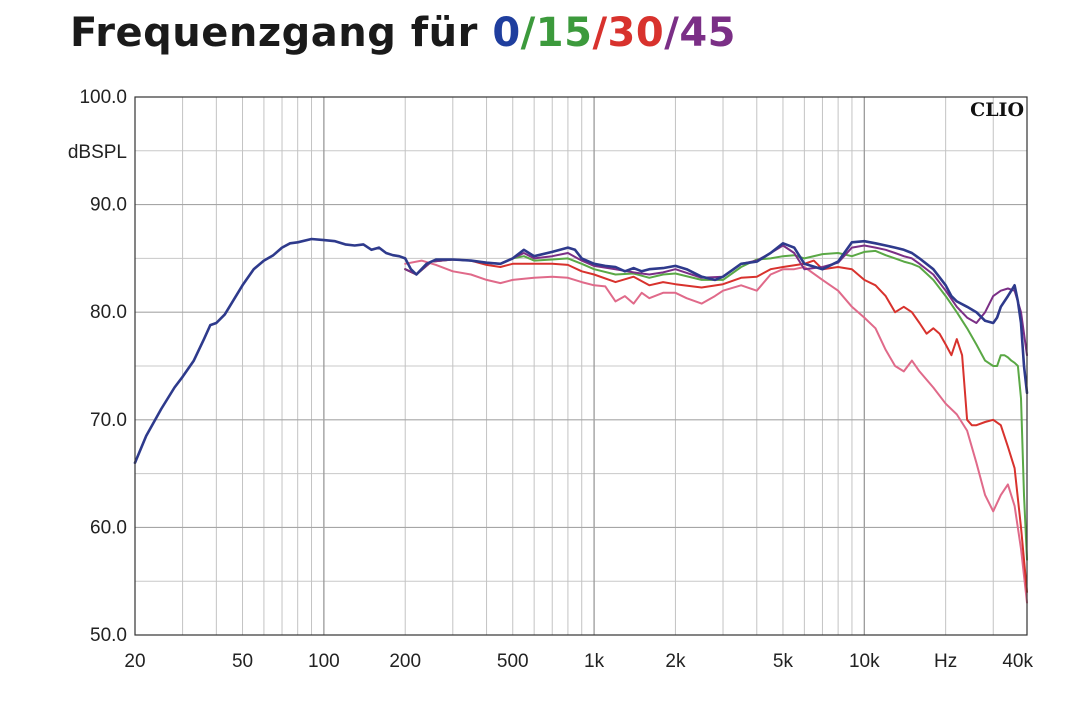 The image size is (1084, 706). I want to click on y-axis-ticks: 50.0 60.0 70.0 80.0 90.0 100.0, so click(103, 366).